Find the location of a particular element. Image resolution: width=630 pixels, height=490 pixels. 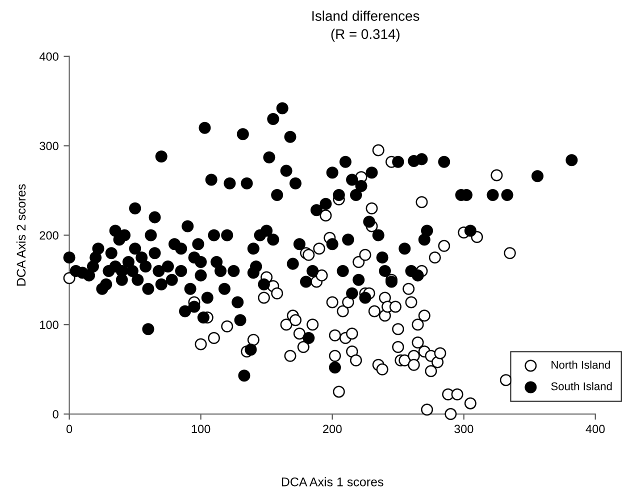

legend-label: South Island is located at coordinates (581, 386).